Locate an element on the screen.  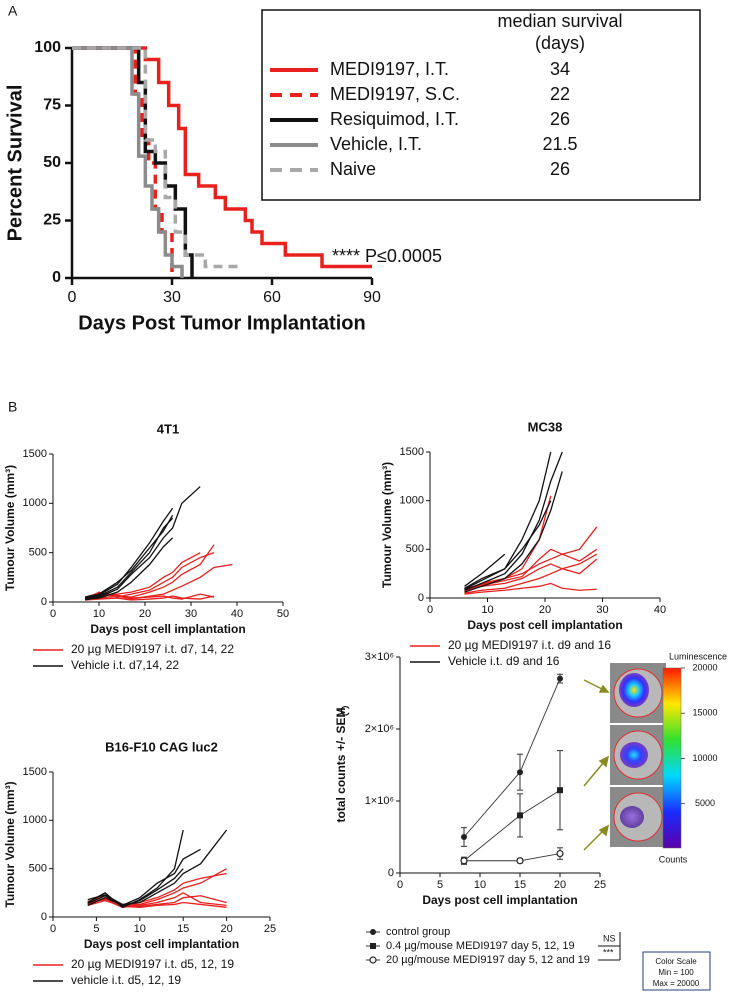
legend-header: (days) is located at coordinates (560, 43).